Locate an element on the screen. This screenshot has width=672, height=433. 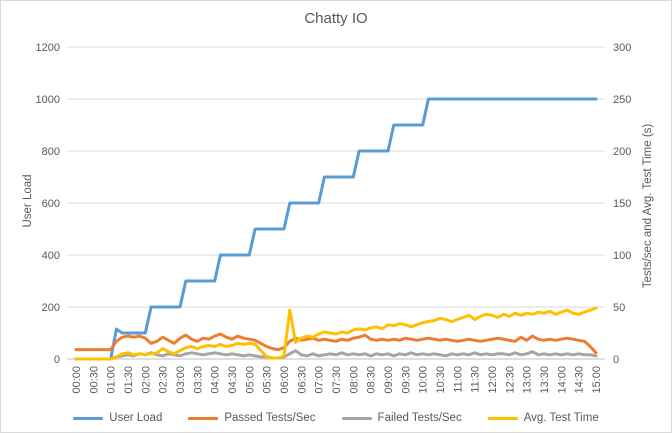
legend-label: User Load is located at coordinates (136, 418).